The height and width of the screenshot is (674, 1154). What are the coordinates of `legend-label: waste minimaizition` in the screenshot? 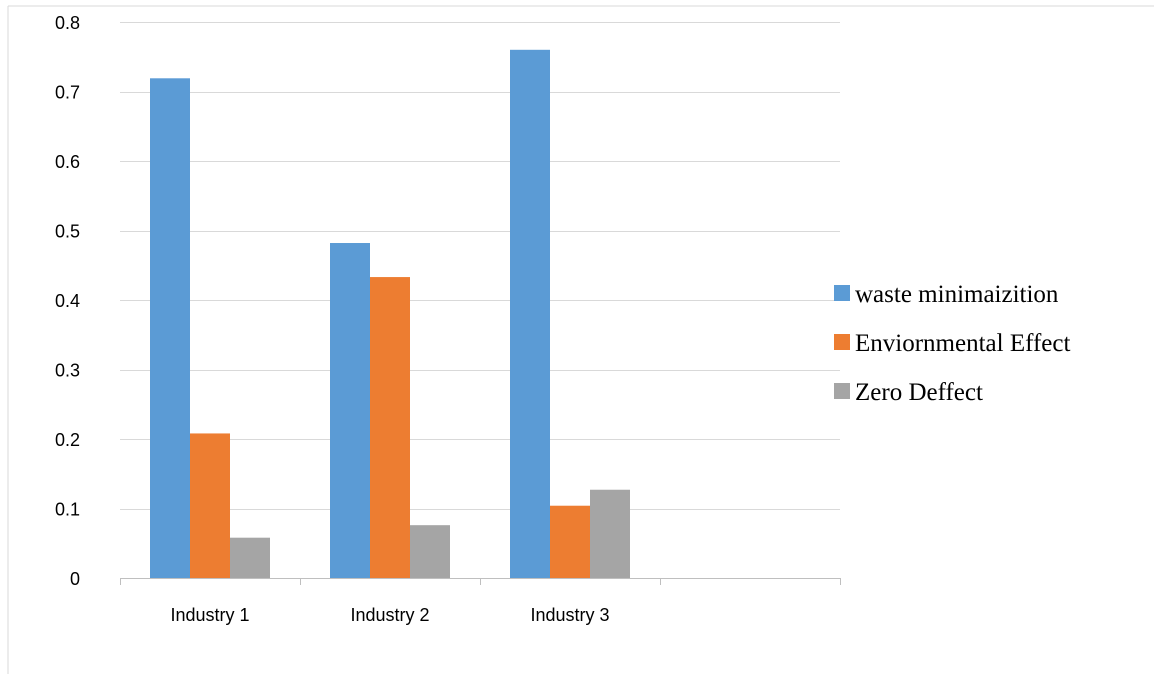 It's located at (957, 294).